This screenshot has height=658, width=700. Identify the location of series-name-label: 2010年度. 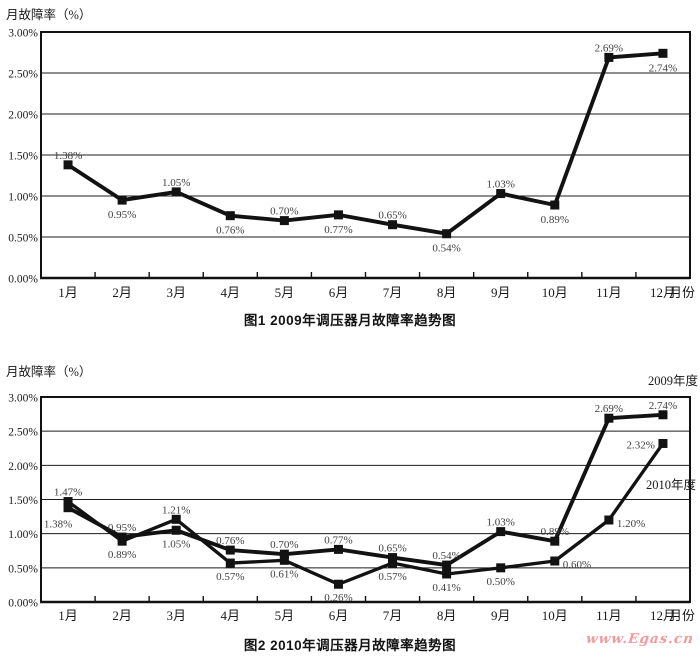
(671, 484).